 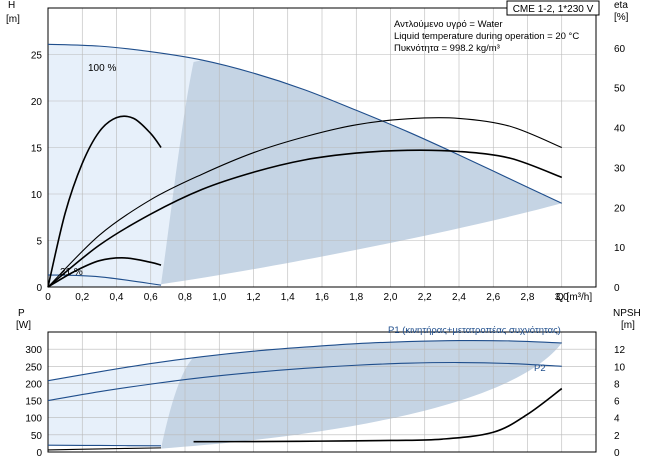 What do you see at coordinates (82, 297) in the screenshot?
I see `x-tick-label: 0,2` at bounding box center [82, 297].